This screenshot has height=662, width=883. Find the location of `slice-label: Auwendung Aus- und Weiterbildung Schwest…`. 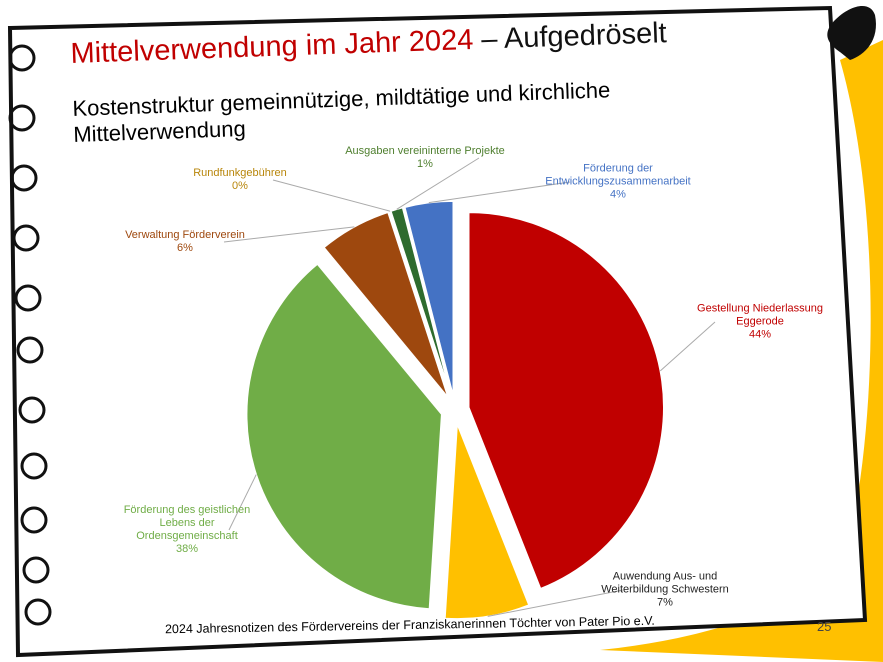

slice-label: Auwendung Aus- und Weiterbildung Schwest… is located at coordinates (665, 590).